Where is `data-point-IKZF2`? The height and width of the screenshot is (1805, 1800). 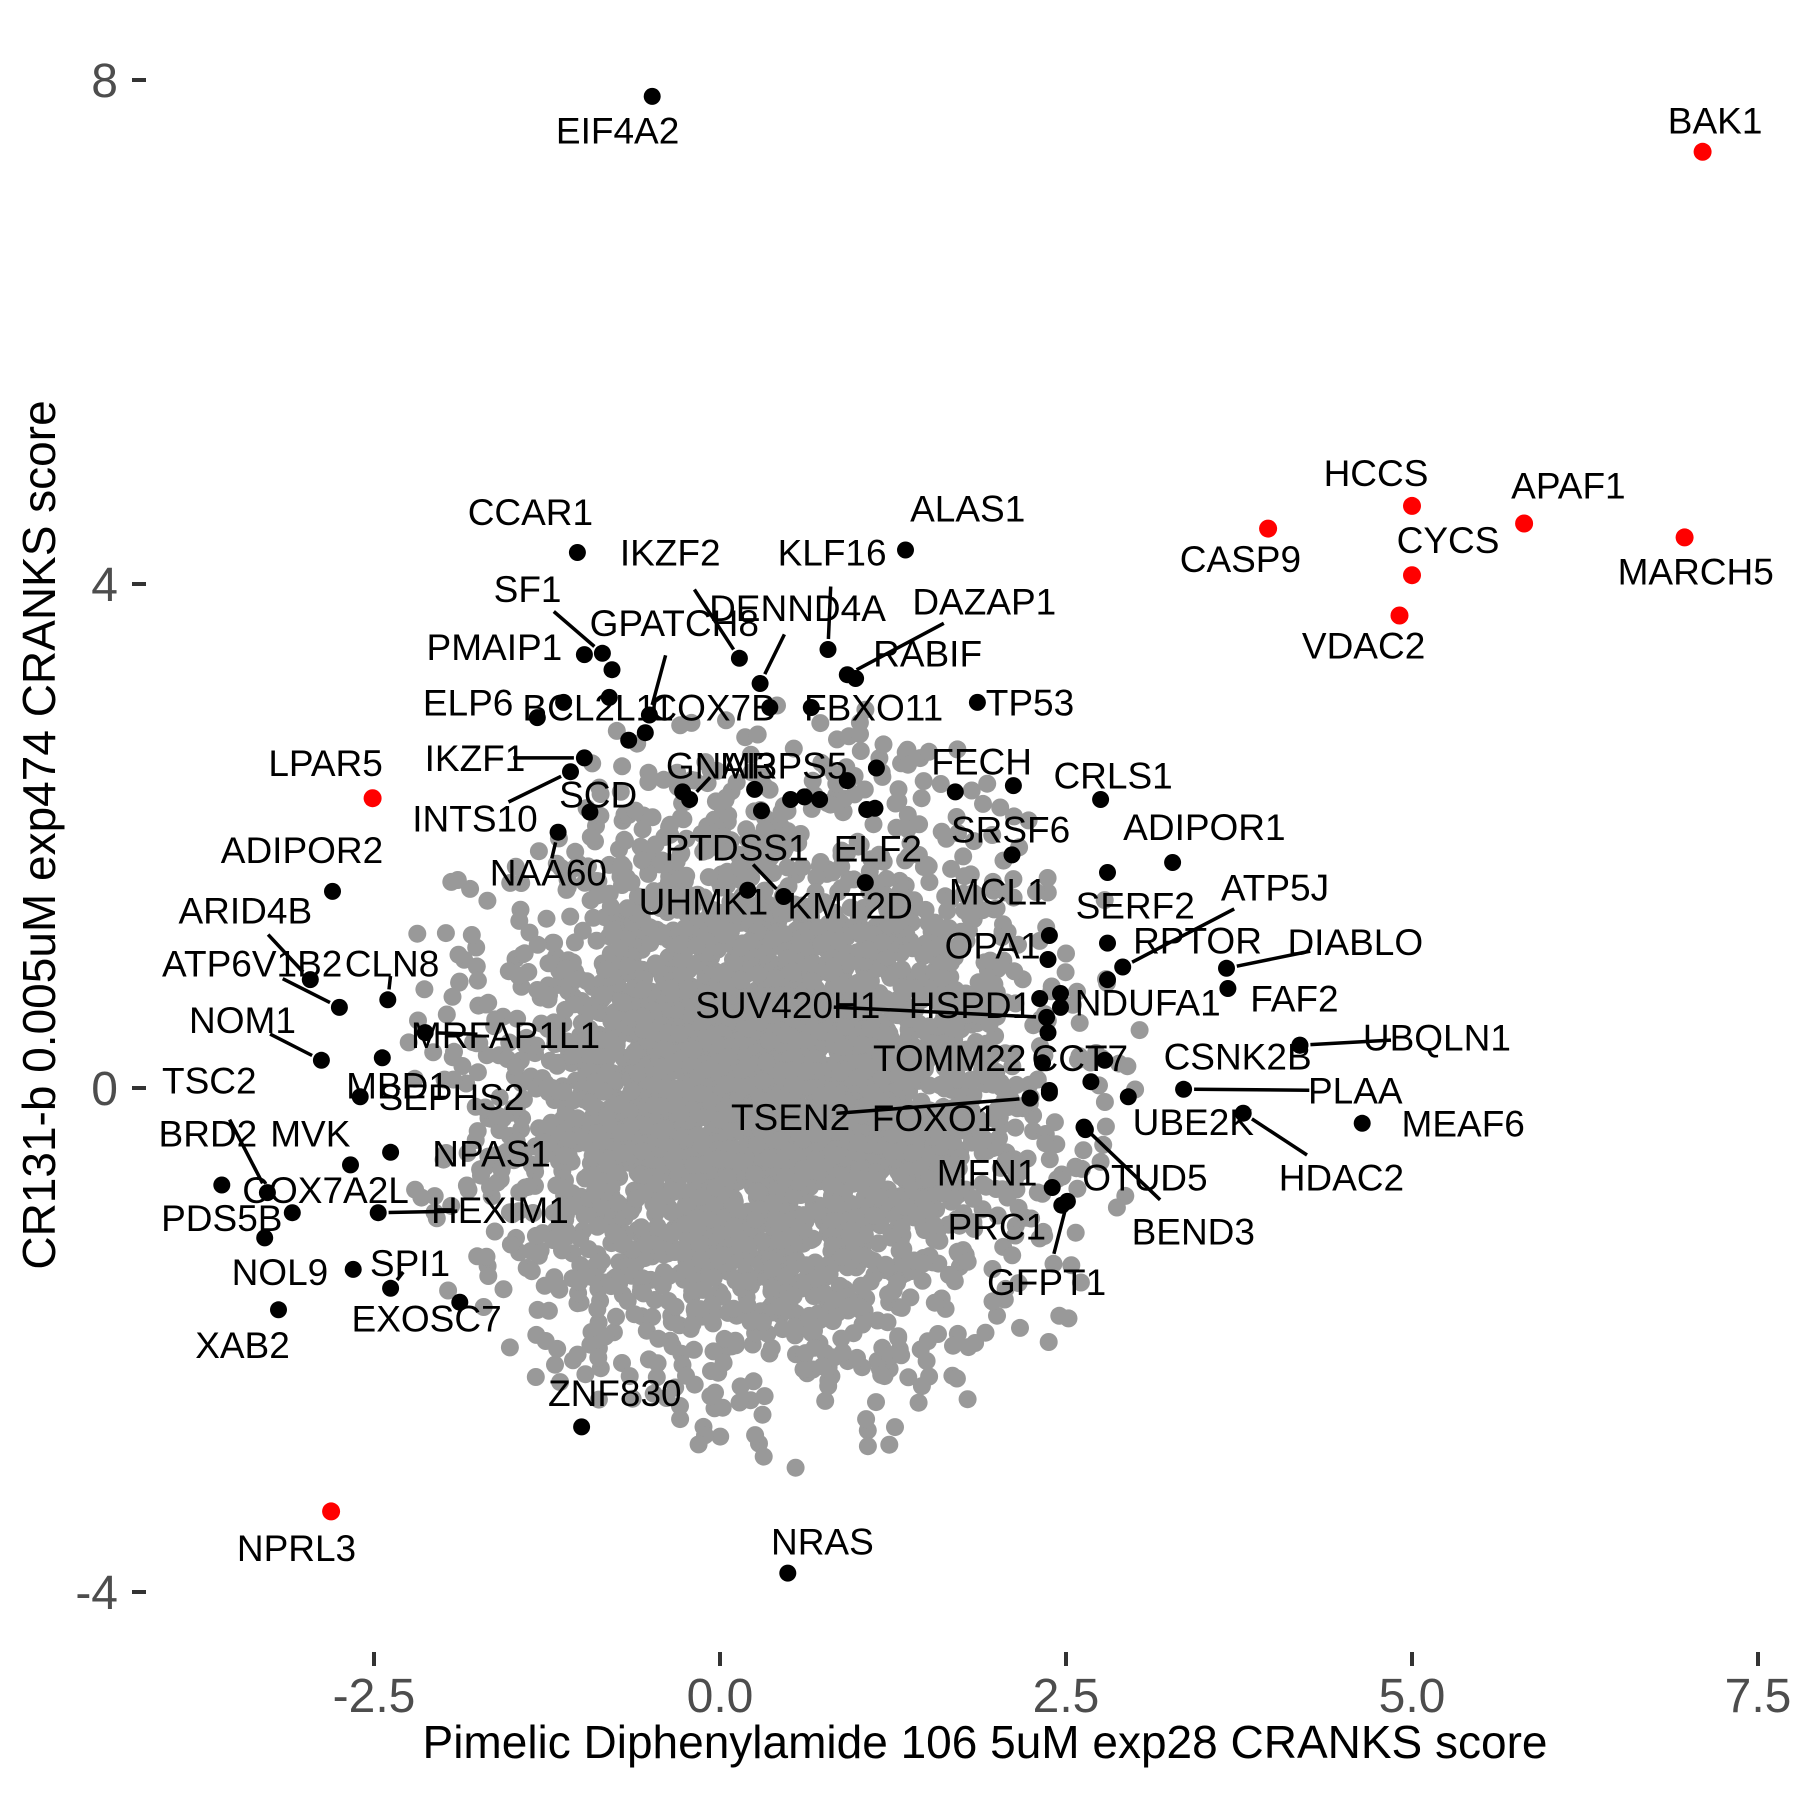
data-point-IKZF2 is located at coordinates (739, 658).